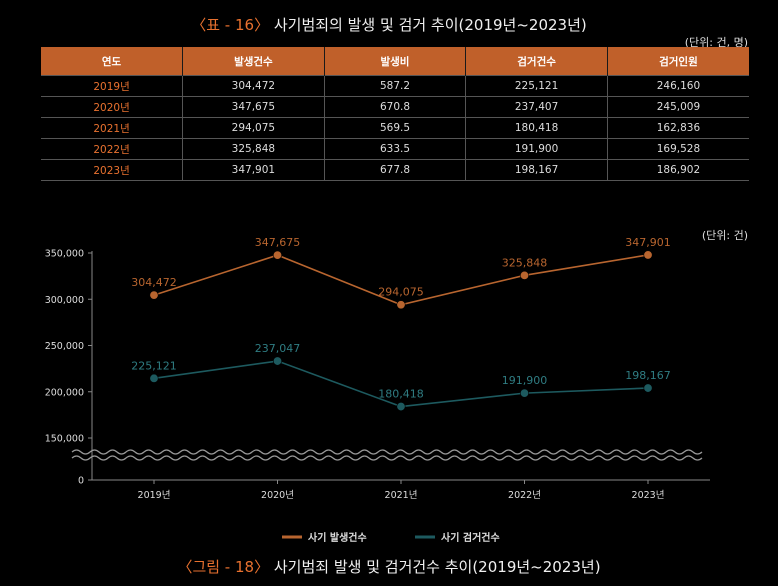  Describe the element at coordinates (536, 128) in the screenshot. I see `table-cell: 180,418` at that location.